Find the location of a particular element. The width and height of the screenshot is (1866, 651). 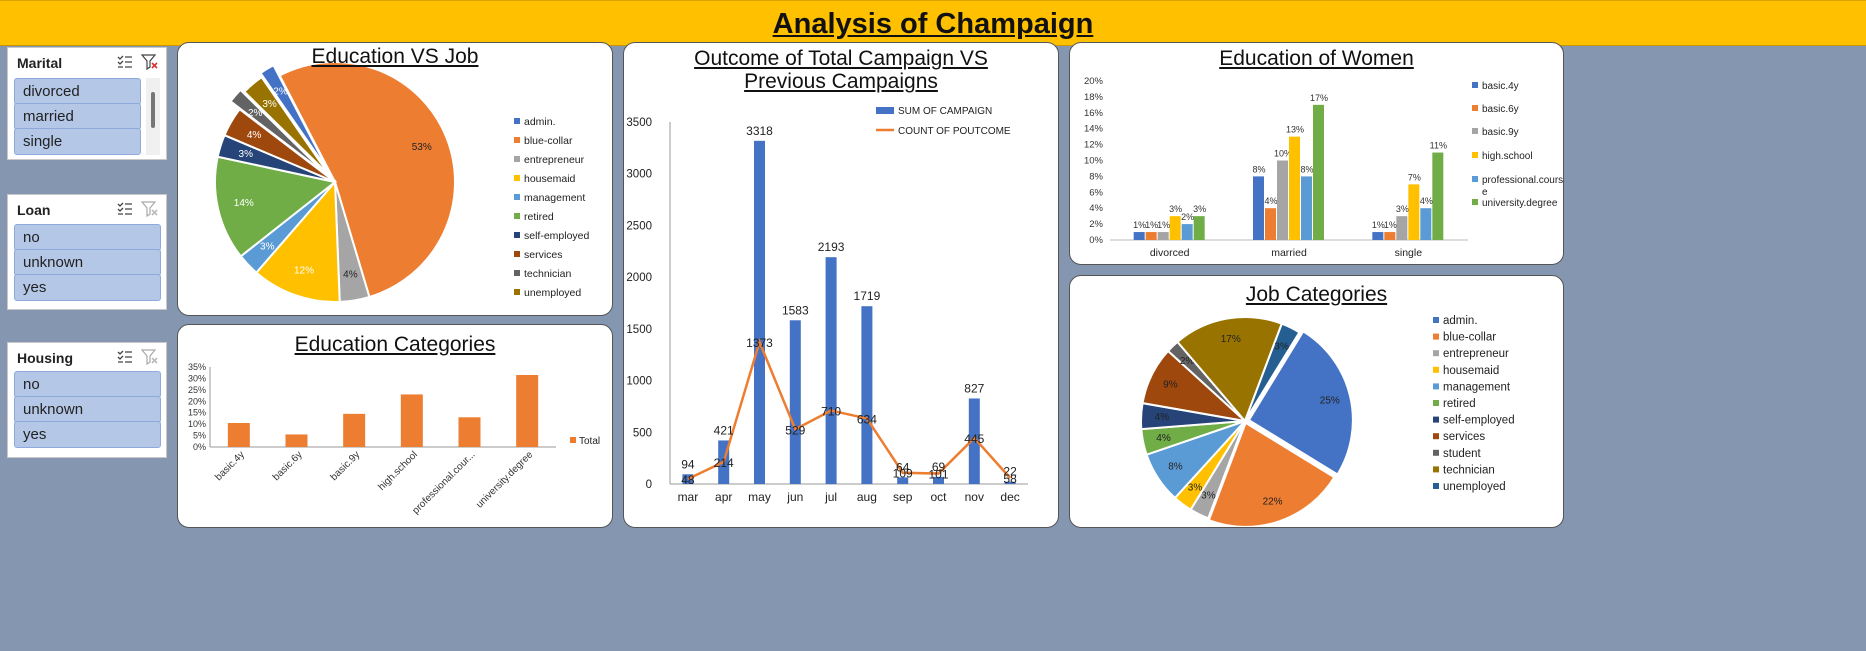

y-tick-label: 30% is located at coordinates (197, 378).